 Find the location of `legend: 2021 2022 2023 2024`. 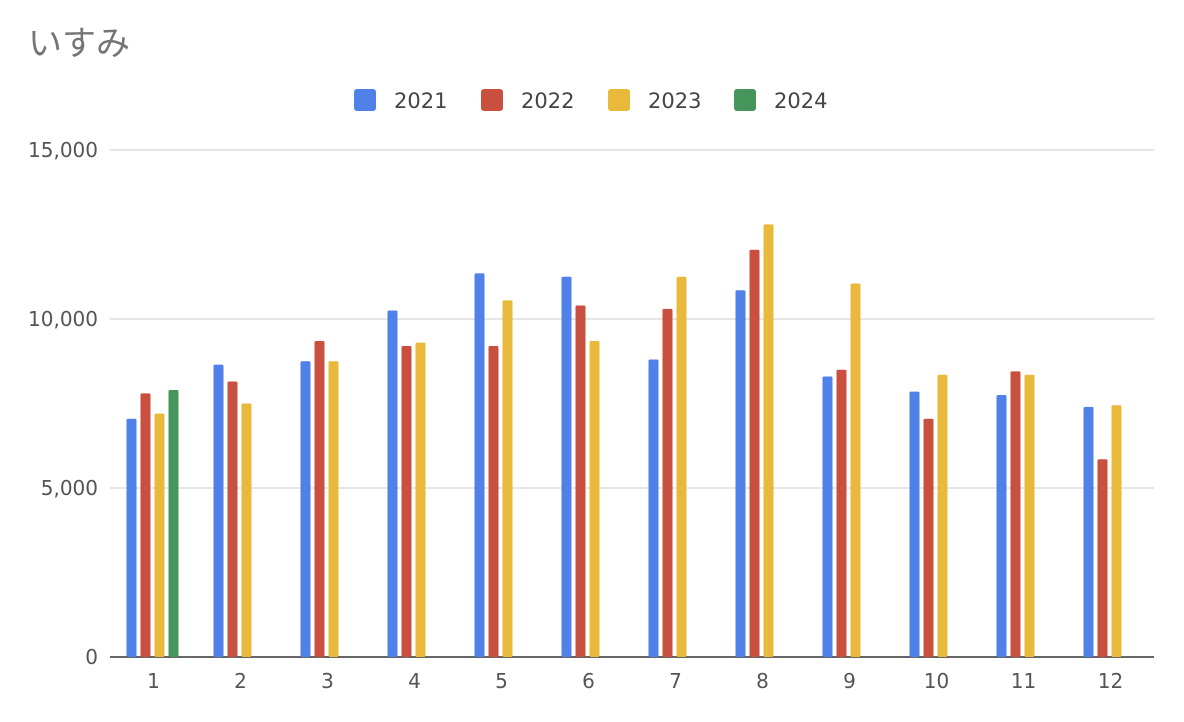

legend: 2021 2022 2023 2024 is located at coordinates (590, 101).